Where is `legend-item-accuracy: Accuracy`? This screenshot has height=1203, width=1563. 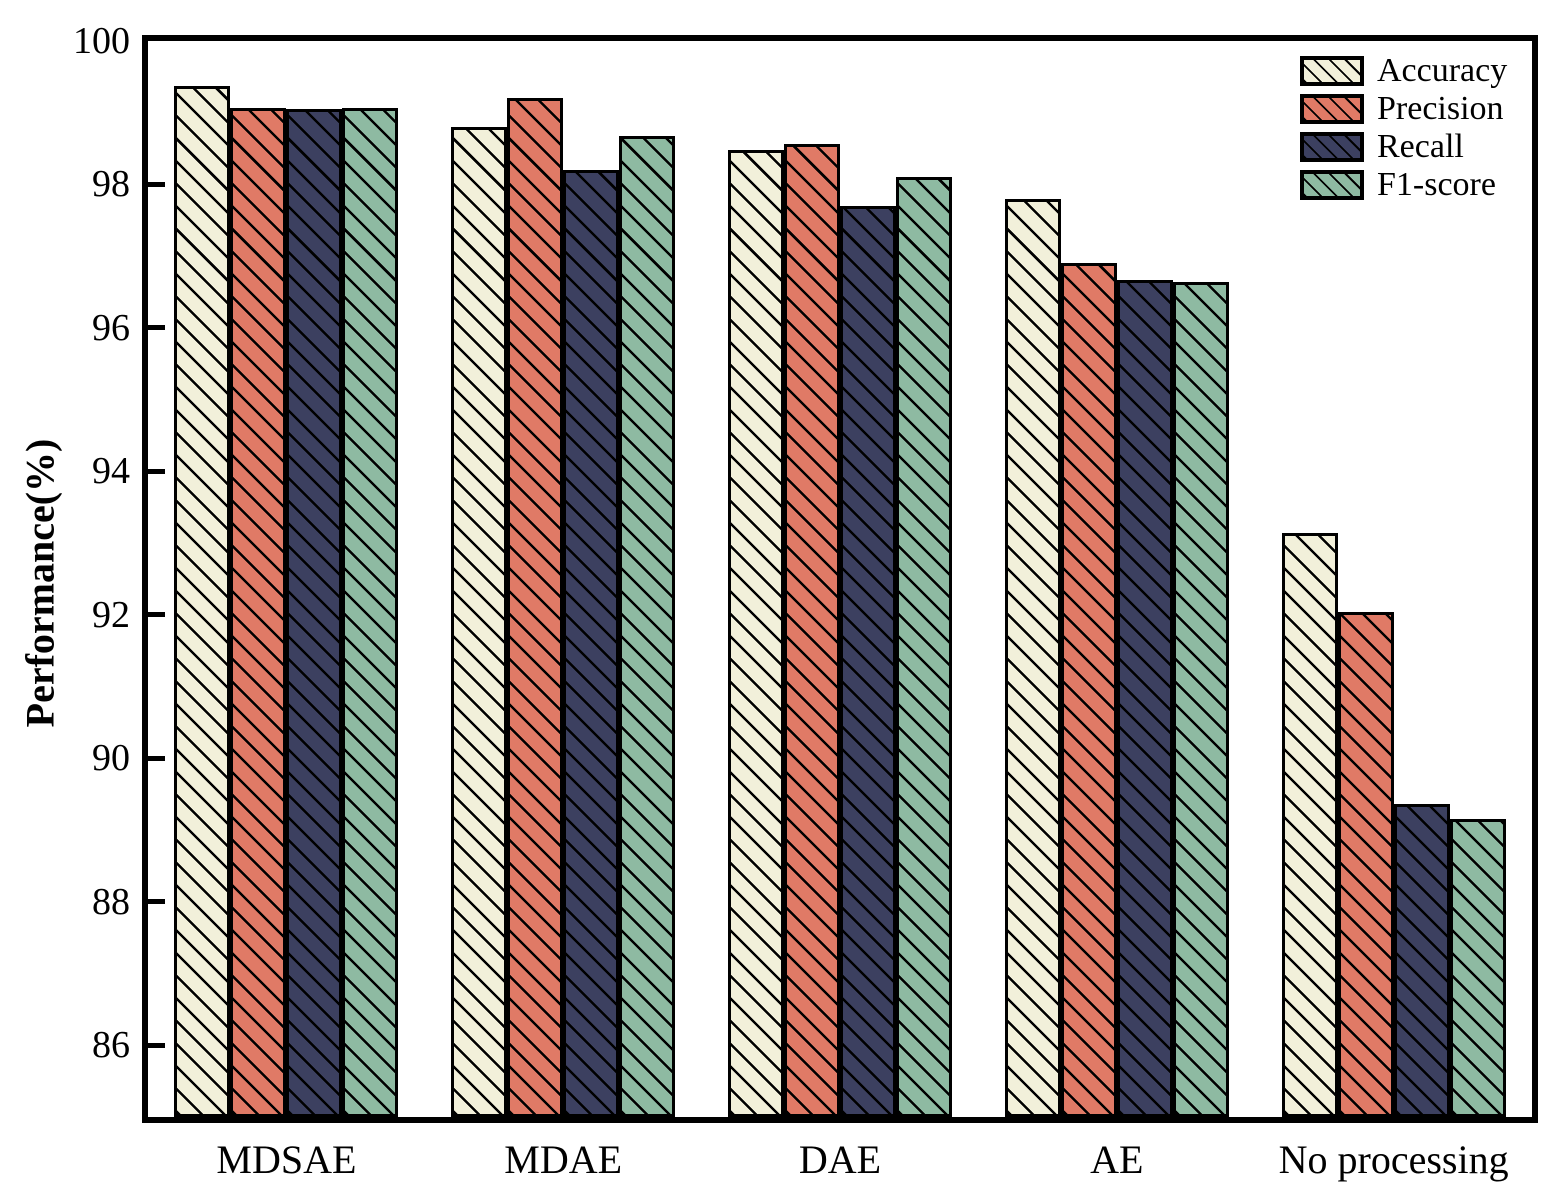
legend-item-accuracy: Accuracy is located at coordinates (1404, 70).